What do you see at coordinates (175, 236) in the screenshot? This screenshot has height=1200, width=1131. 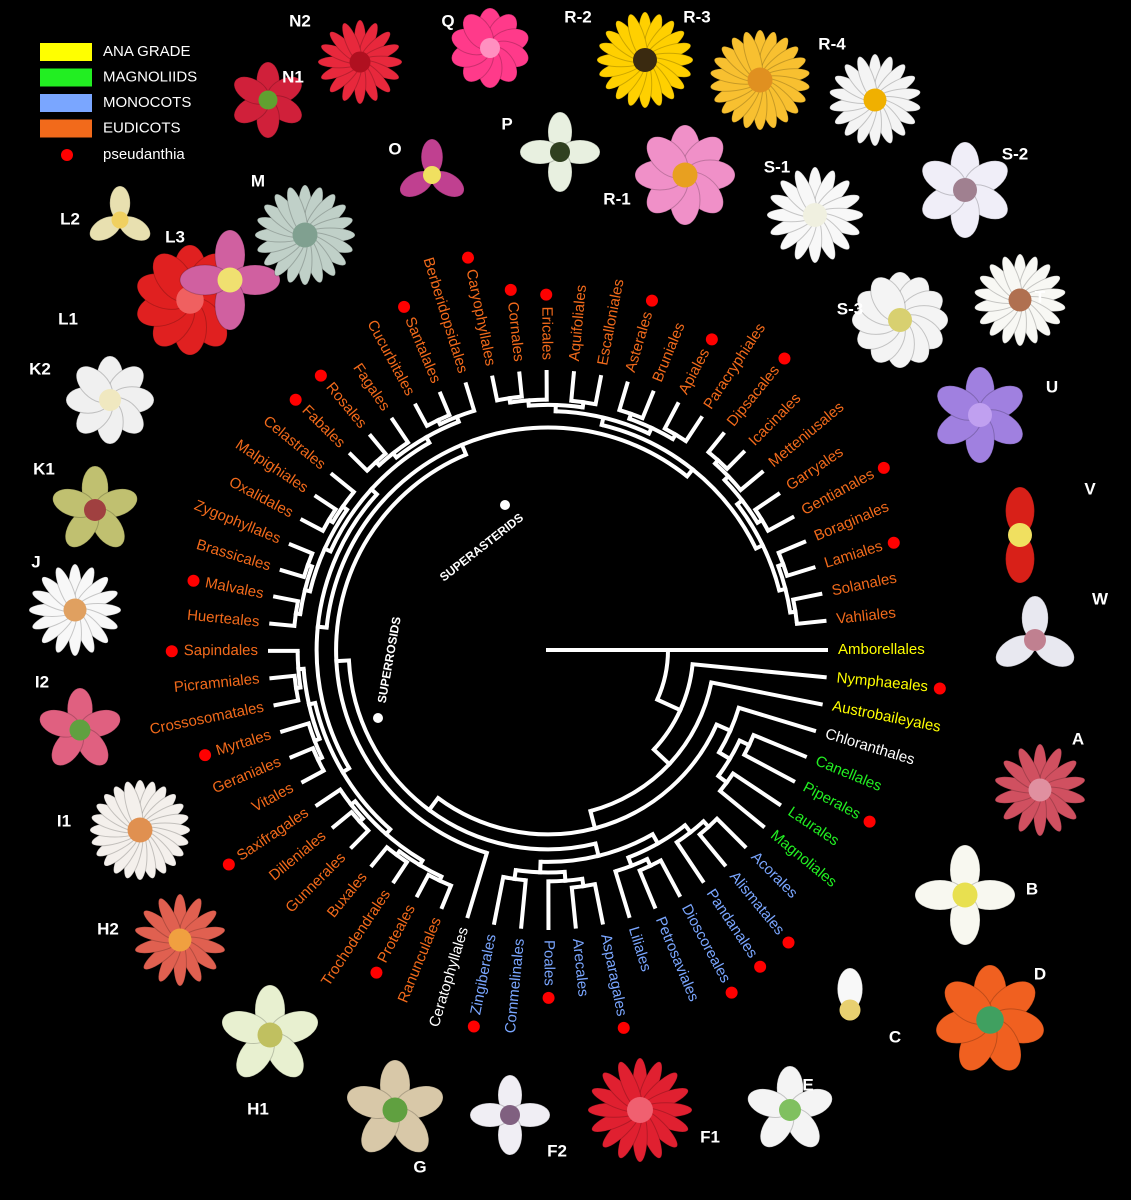 I see `flower-label: L3` at bounding box center [175, 236].